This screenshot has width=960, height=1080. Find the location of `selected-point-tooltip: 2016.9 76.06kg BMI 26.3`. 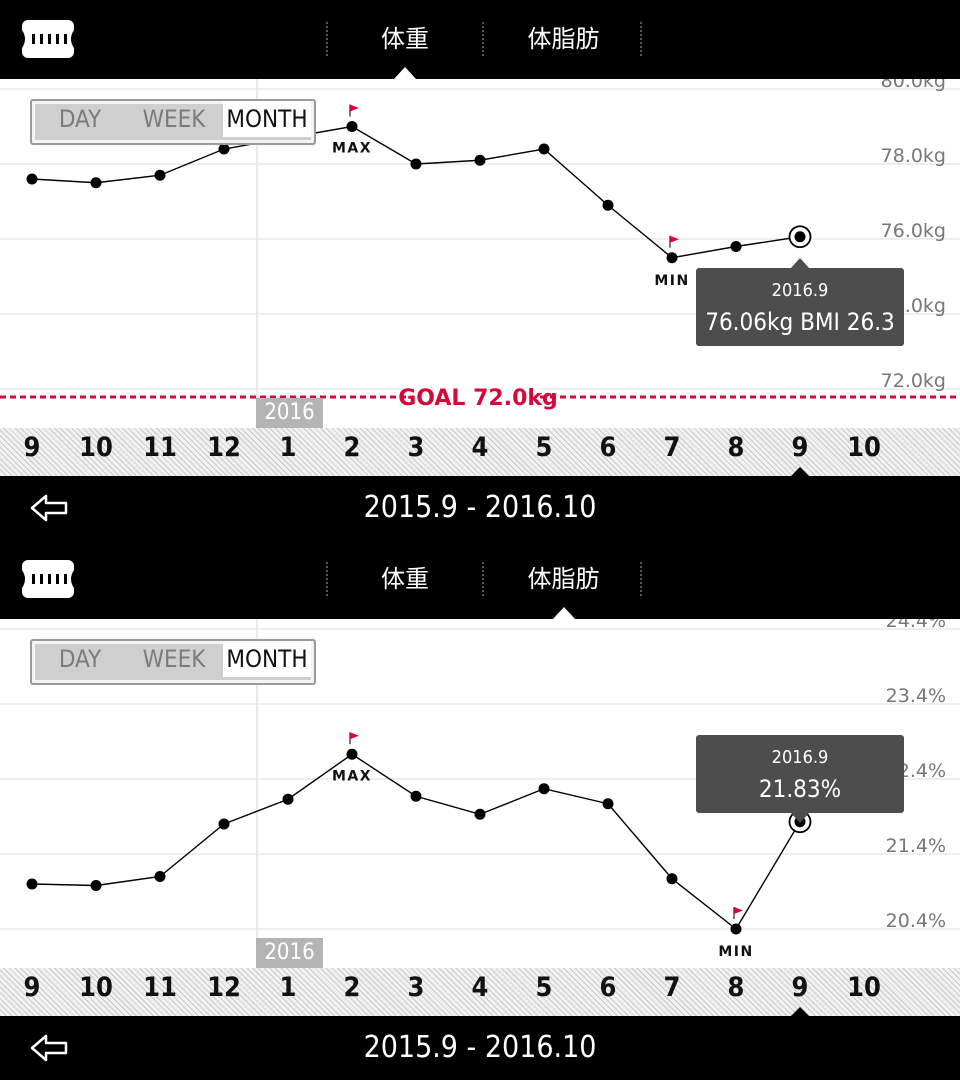

selected-point-tooltip: 2016.9 76.06kg BMI 26.3 is located at coordinates (800, 302).